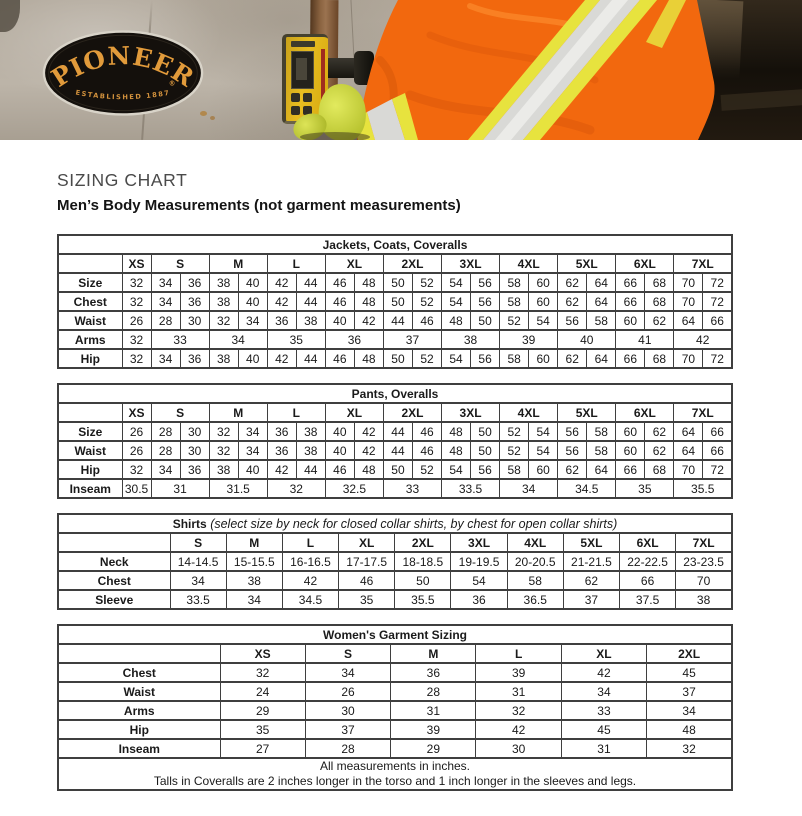  I want to click on measurement-cell: 56, so click(572, 320).